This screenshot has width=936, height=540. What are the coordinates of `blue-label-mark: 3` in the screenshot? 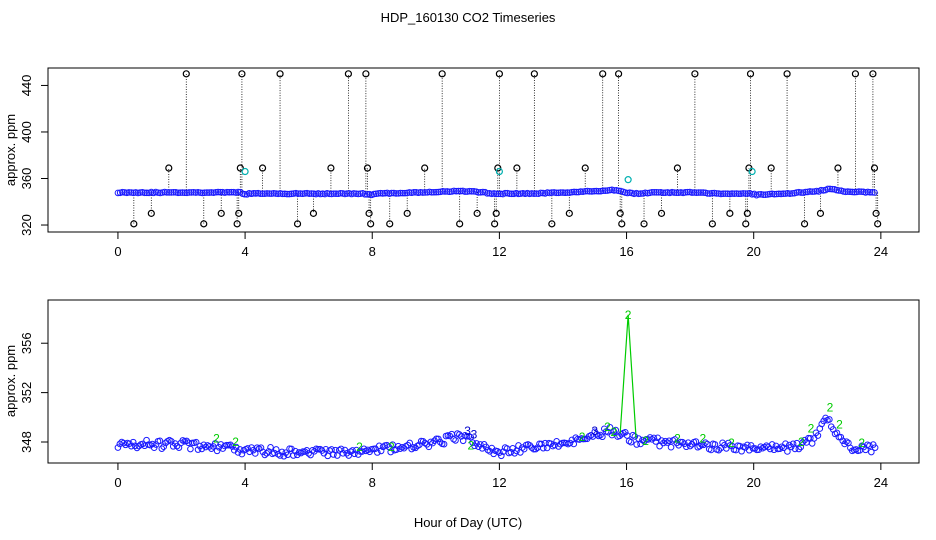 It's located at (594, 431).